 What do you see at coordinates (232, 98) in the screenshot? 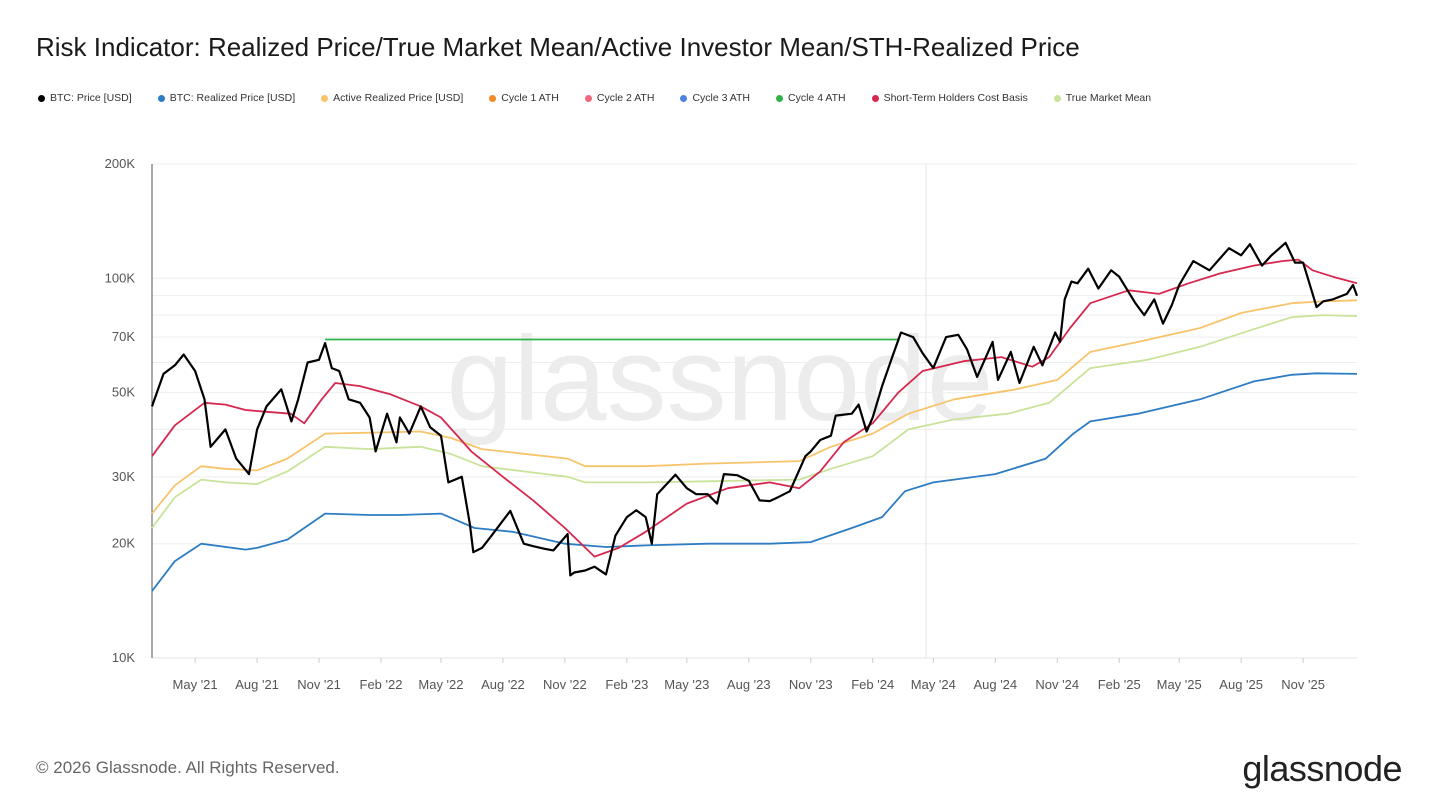
I see `legend-label: BTC: Realized Price [USD]` at bounding box center [232, 98].